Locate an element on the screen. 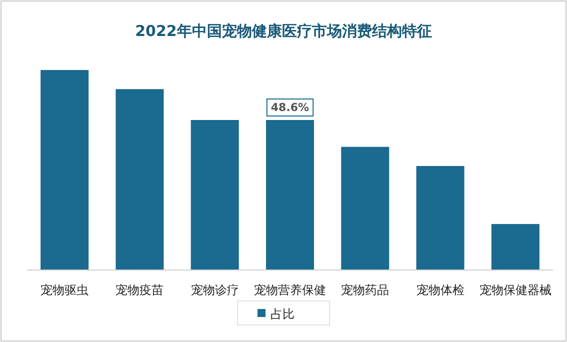 The width and height of the screenshot is (567, 342). x-tick-label: 宠物营养保健 is located at coordinates (290, 290).